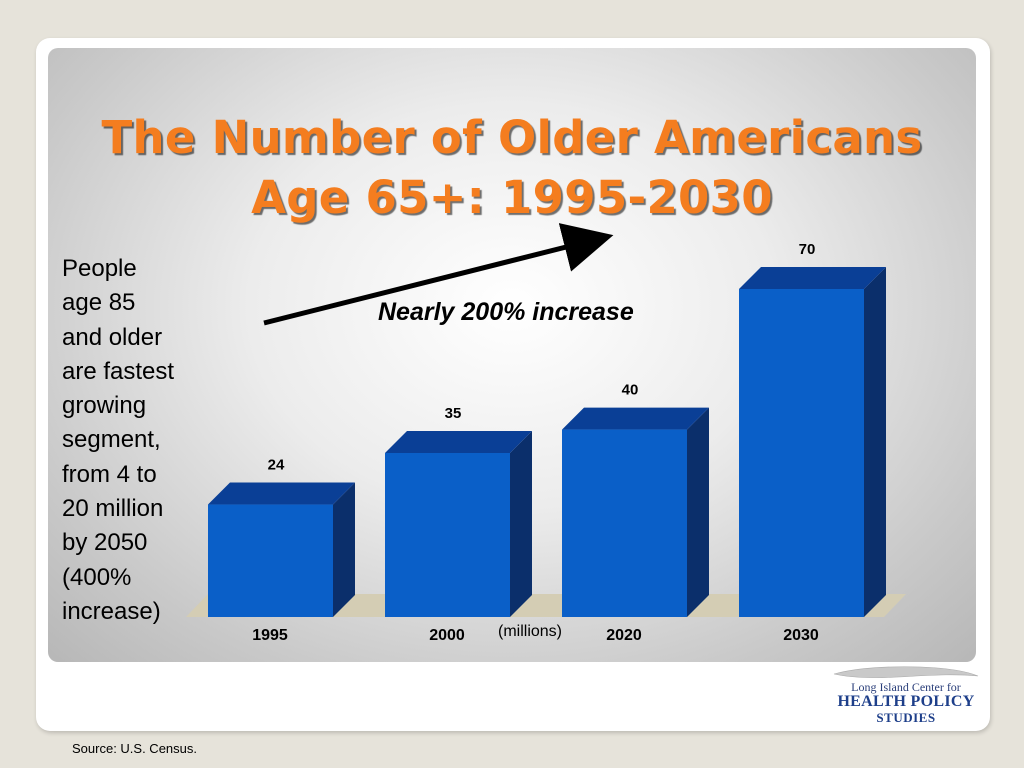 This screenshot has height=768, width=1024. Describe the element at coordinates (906, 717) in the screenshot. I see `logo-line-3: STUDIES` at that location.